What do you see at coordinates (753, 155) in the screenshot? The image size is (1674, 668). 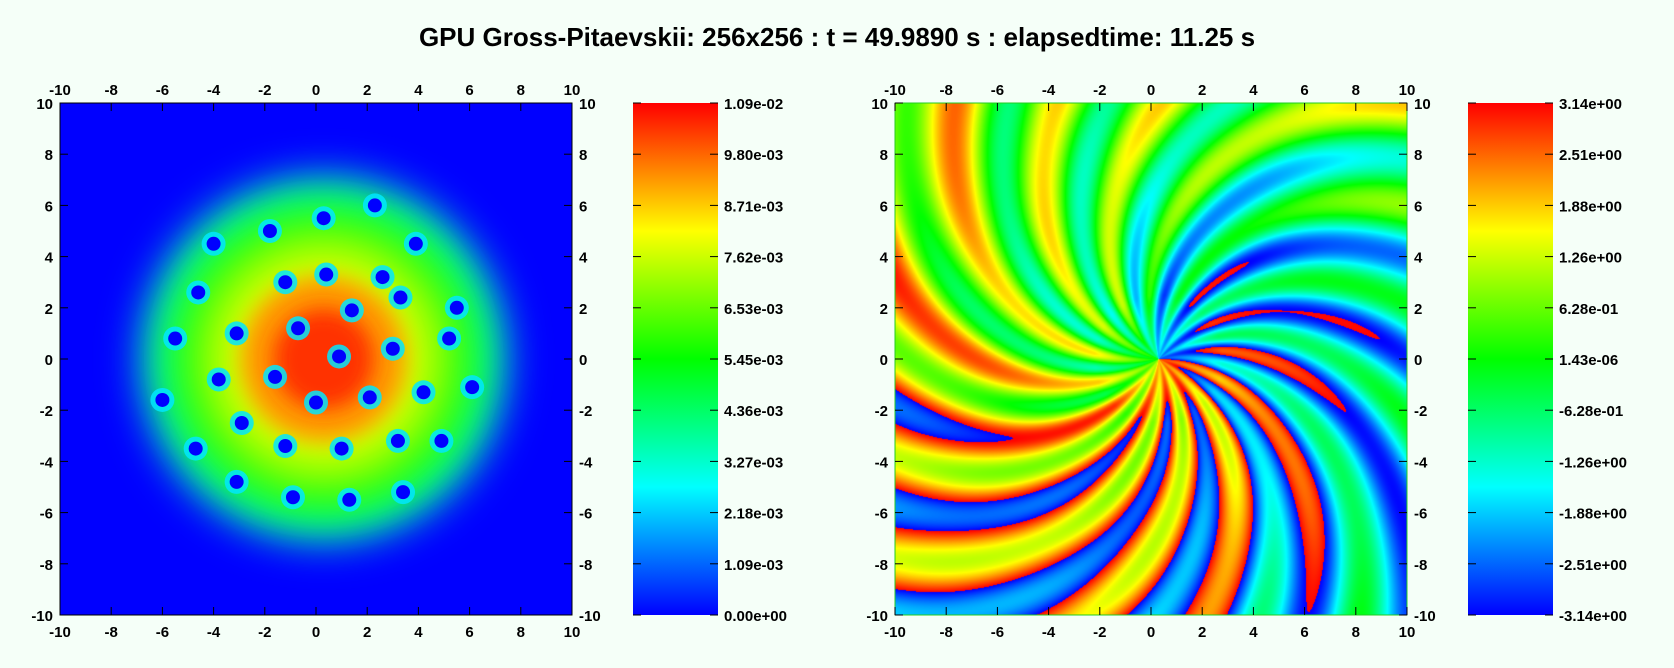 I see `density-colorbar-tick-label: 9.80e-03` at bounding box center [753, 155].